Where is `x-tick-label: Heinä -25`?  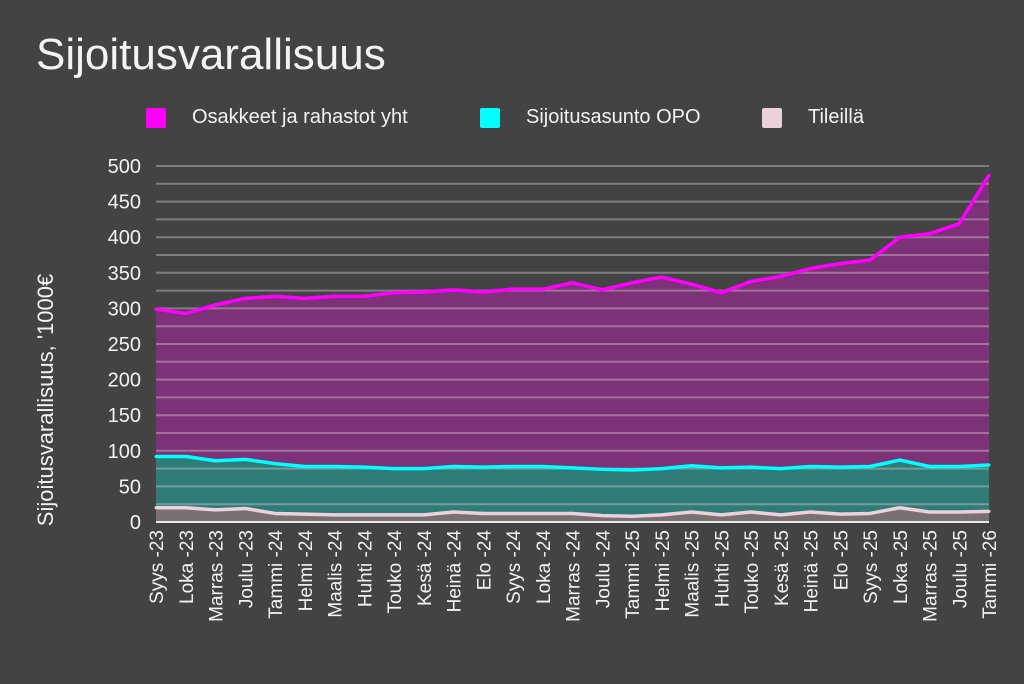
x-tick-label: Heinä -25 is located at coordinates (812, 571).